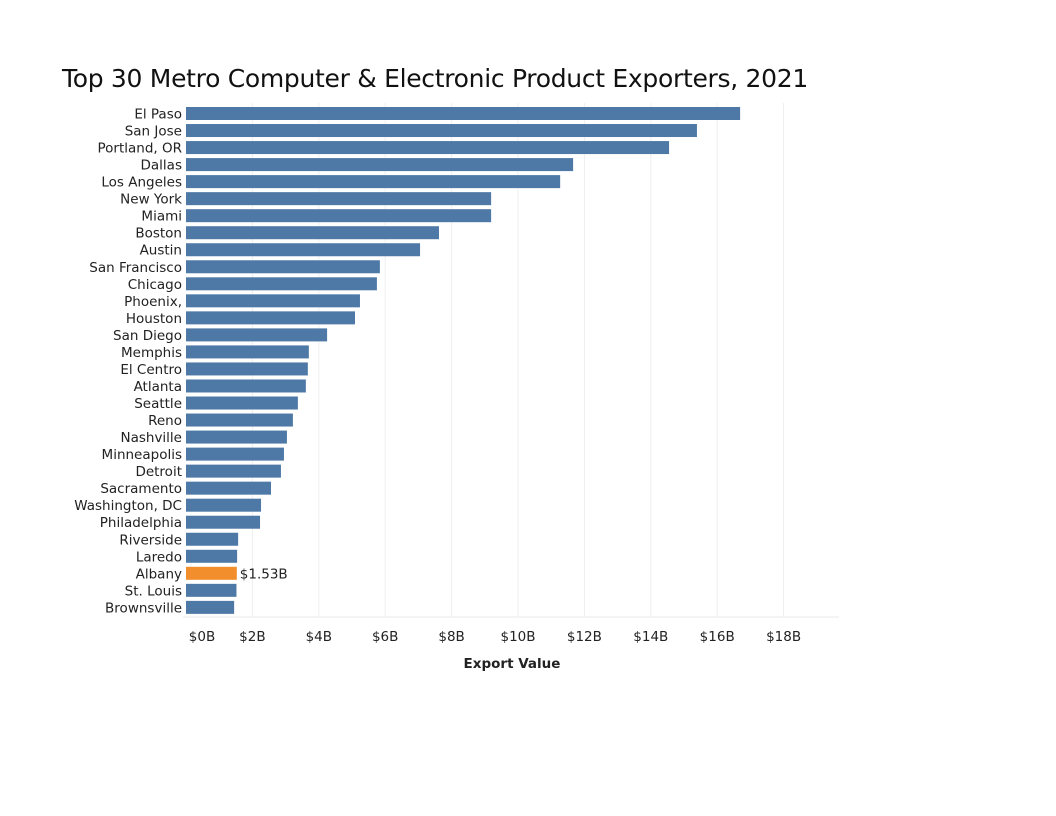 The width and height of the screenshot is (1056, 816). What do you see at coordinates (239, 420) in the screenshot?
I see `bar-reno` at bounding box center [239, 420].